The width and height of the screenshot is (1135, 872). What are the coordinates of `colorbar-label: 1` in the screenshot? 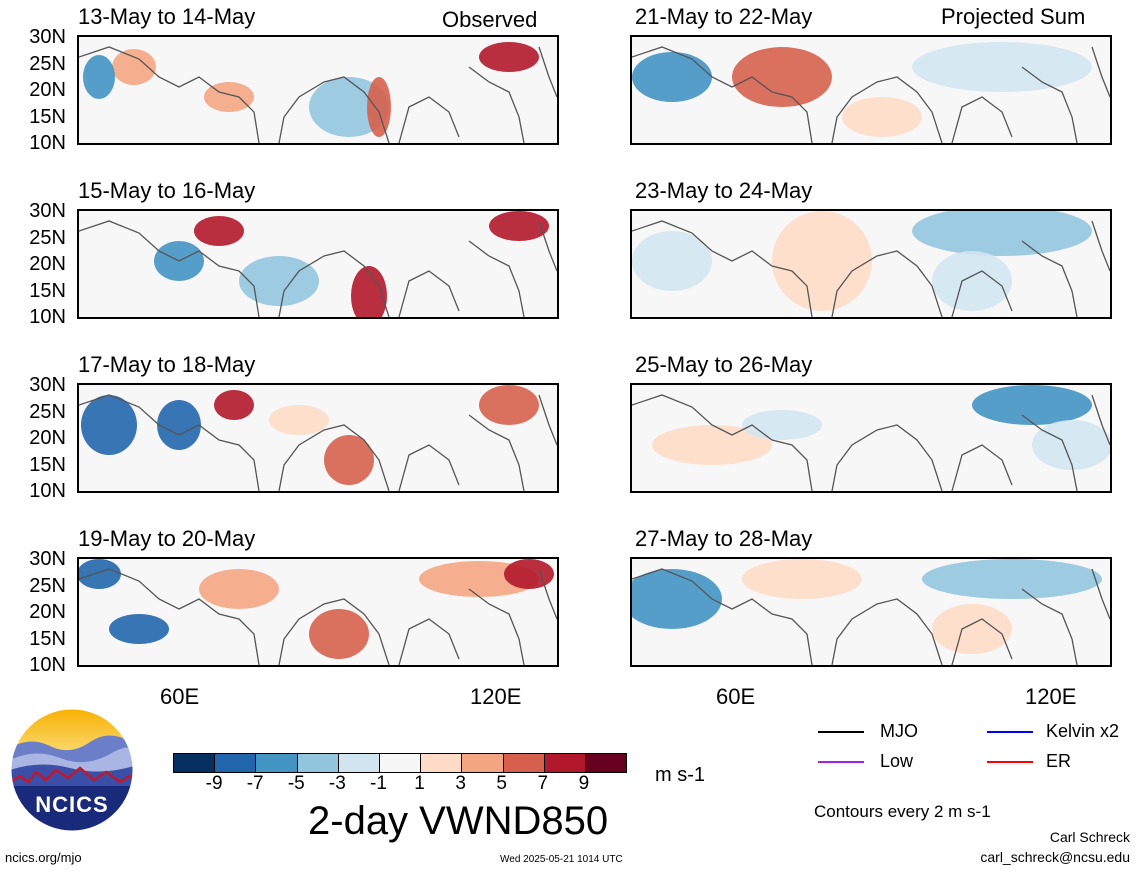 It's located at (419, 783).